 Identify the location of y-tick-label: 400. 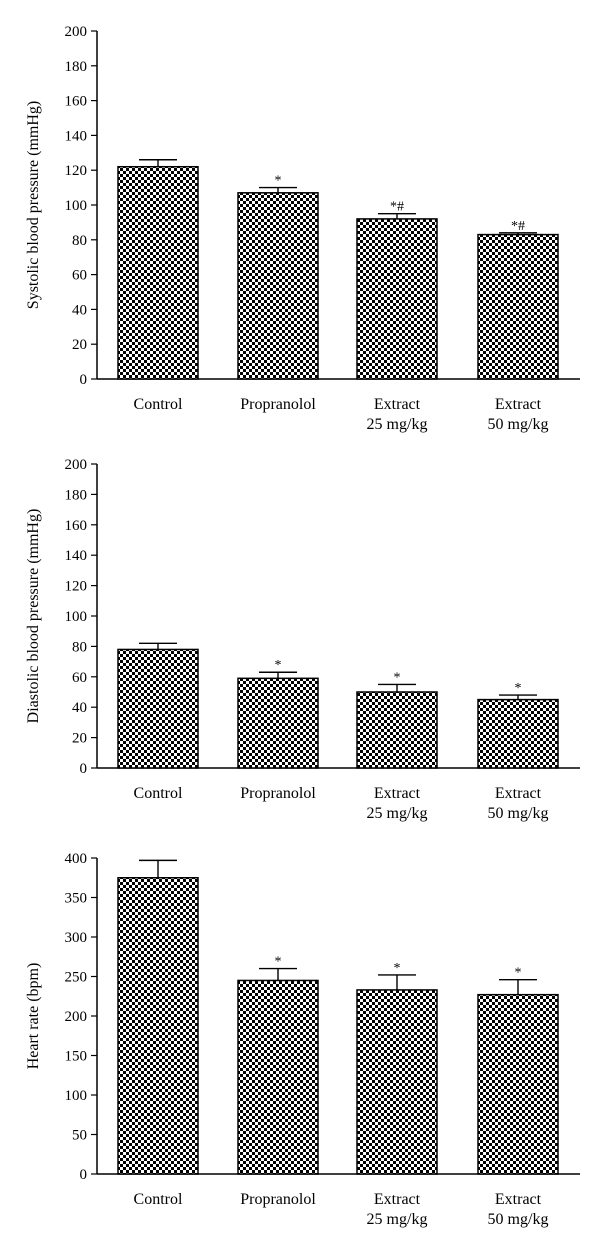
(76, 859).